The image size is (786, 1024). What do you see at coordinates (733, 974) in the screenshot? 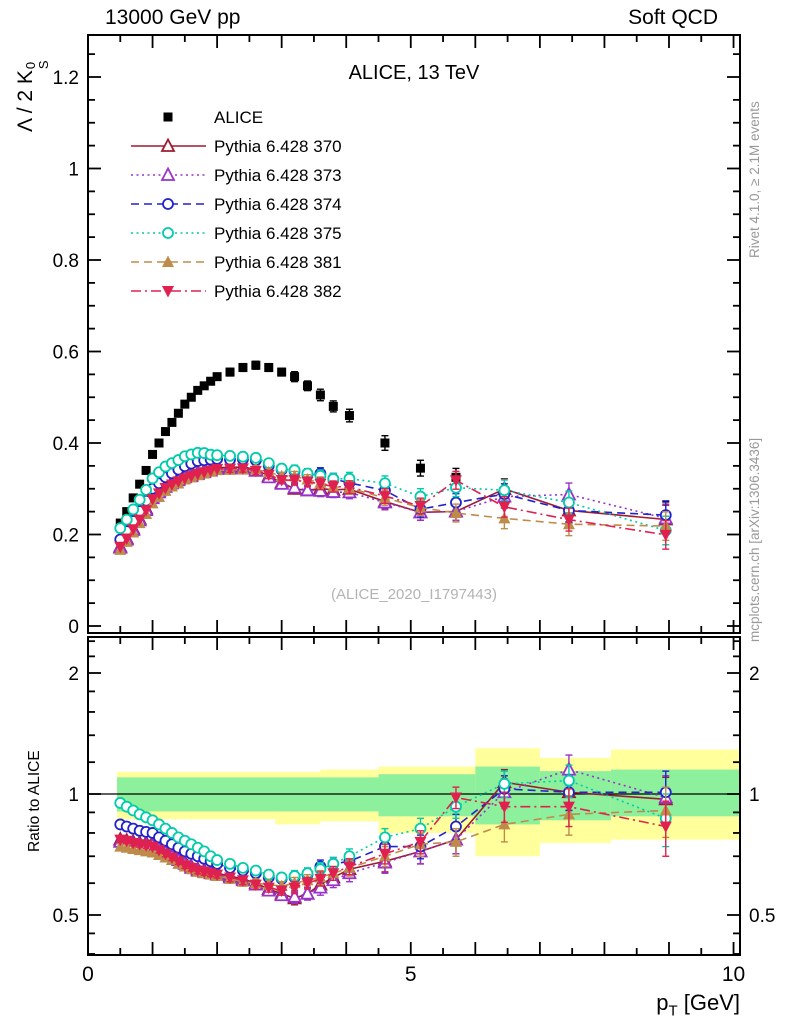
I see `tick-label: 10` at bounding box center [733, 974].